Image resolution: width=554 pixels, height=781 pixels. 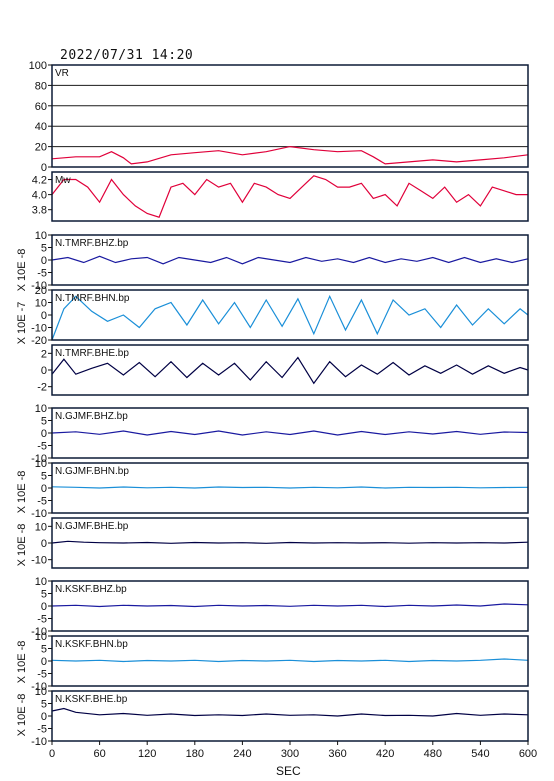 What do you see at coordinates (147, 754) in the screenshot?
I see `x-tick-label: 120` at bounding box center [147, 754].